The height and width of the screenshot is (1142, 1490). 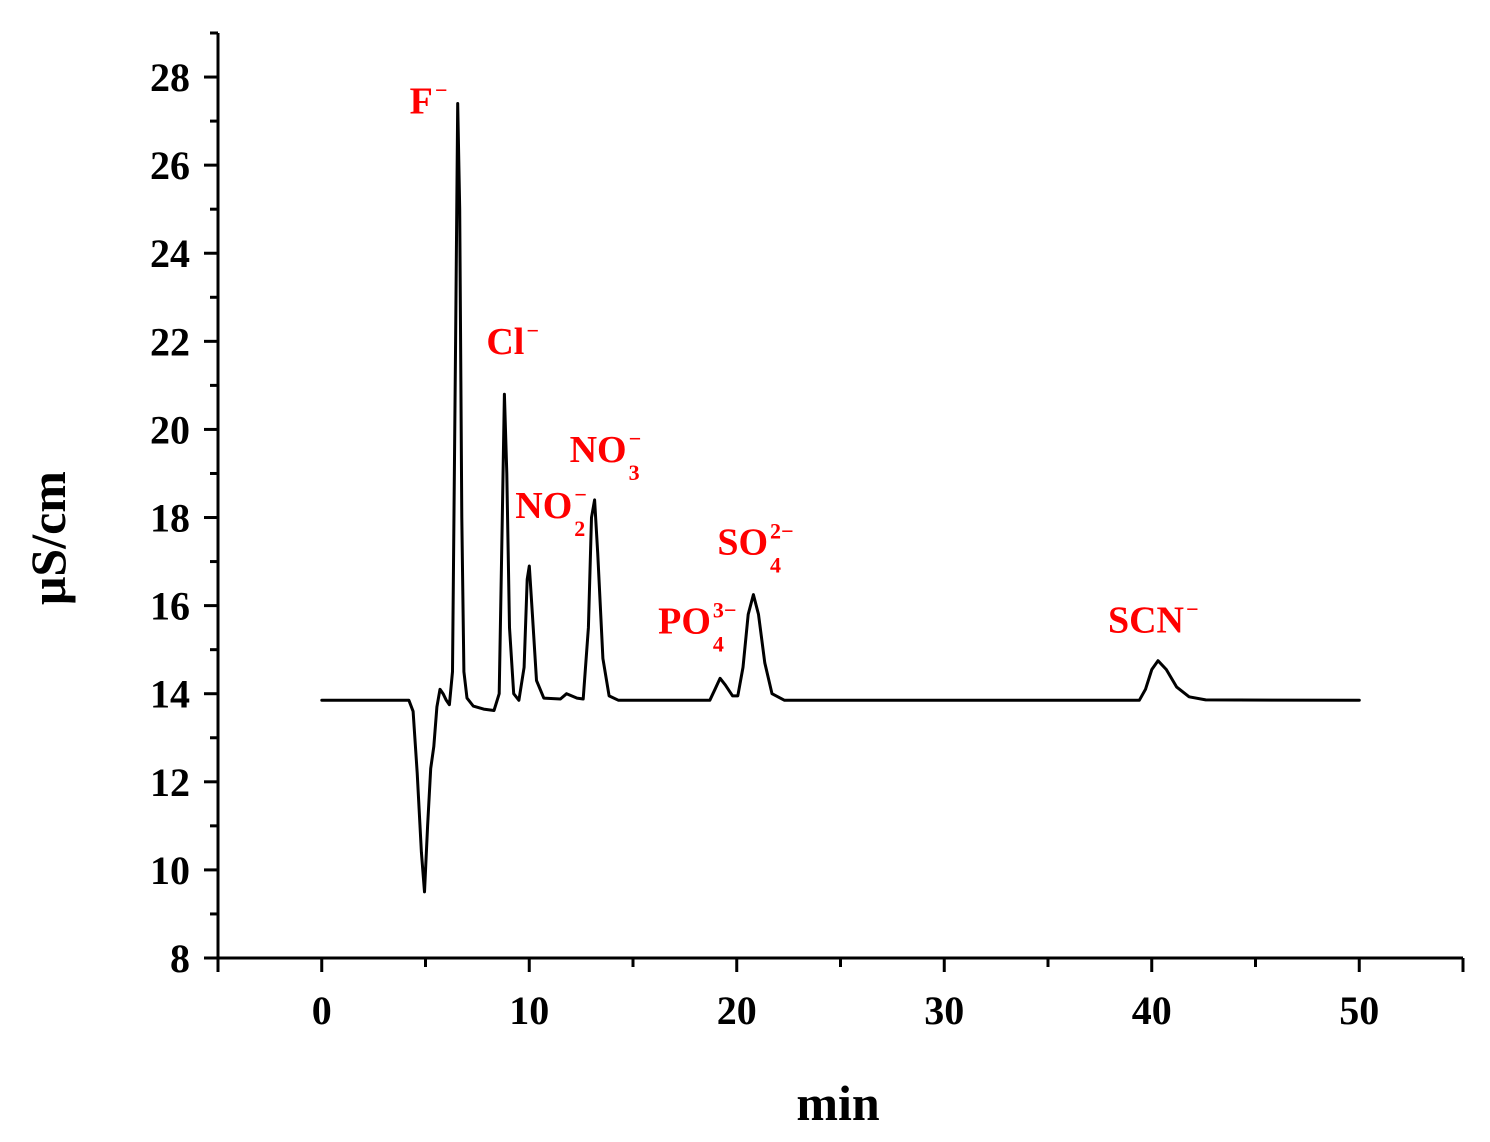 What do you see at coordinates (840, 995) in the screenshot?
I see `x-ticks: 0 10 20 30 40 50` at bounding box center [840, 995].